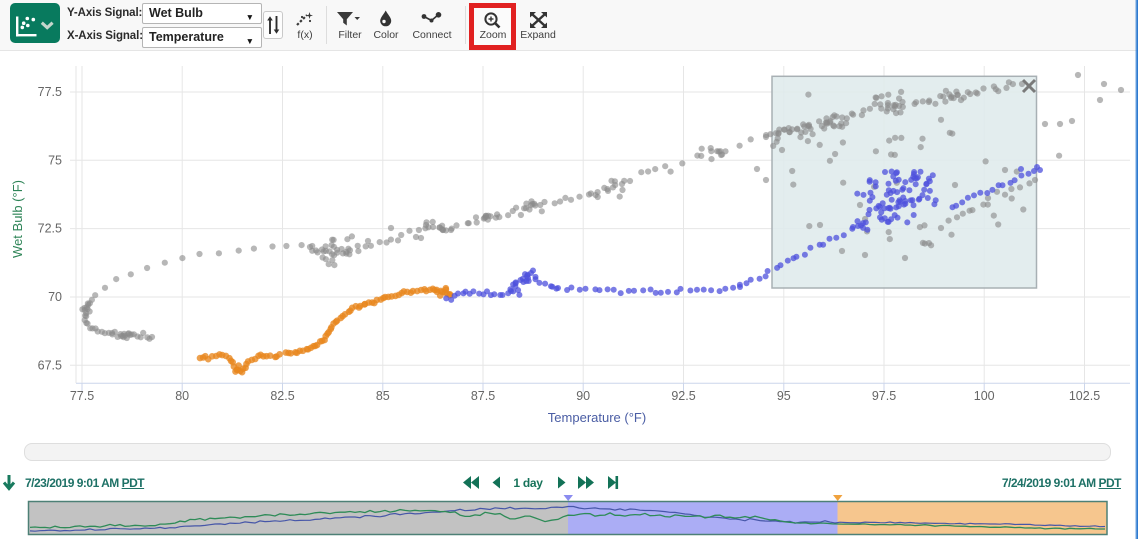 The width and height of the screenshot is (1138, 539). I want to click on svg-text: 70, so click(55, 297).